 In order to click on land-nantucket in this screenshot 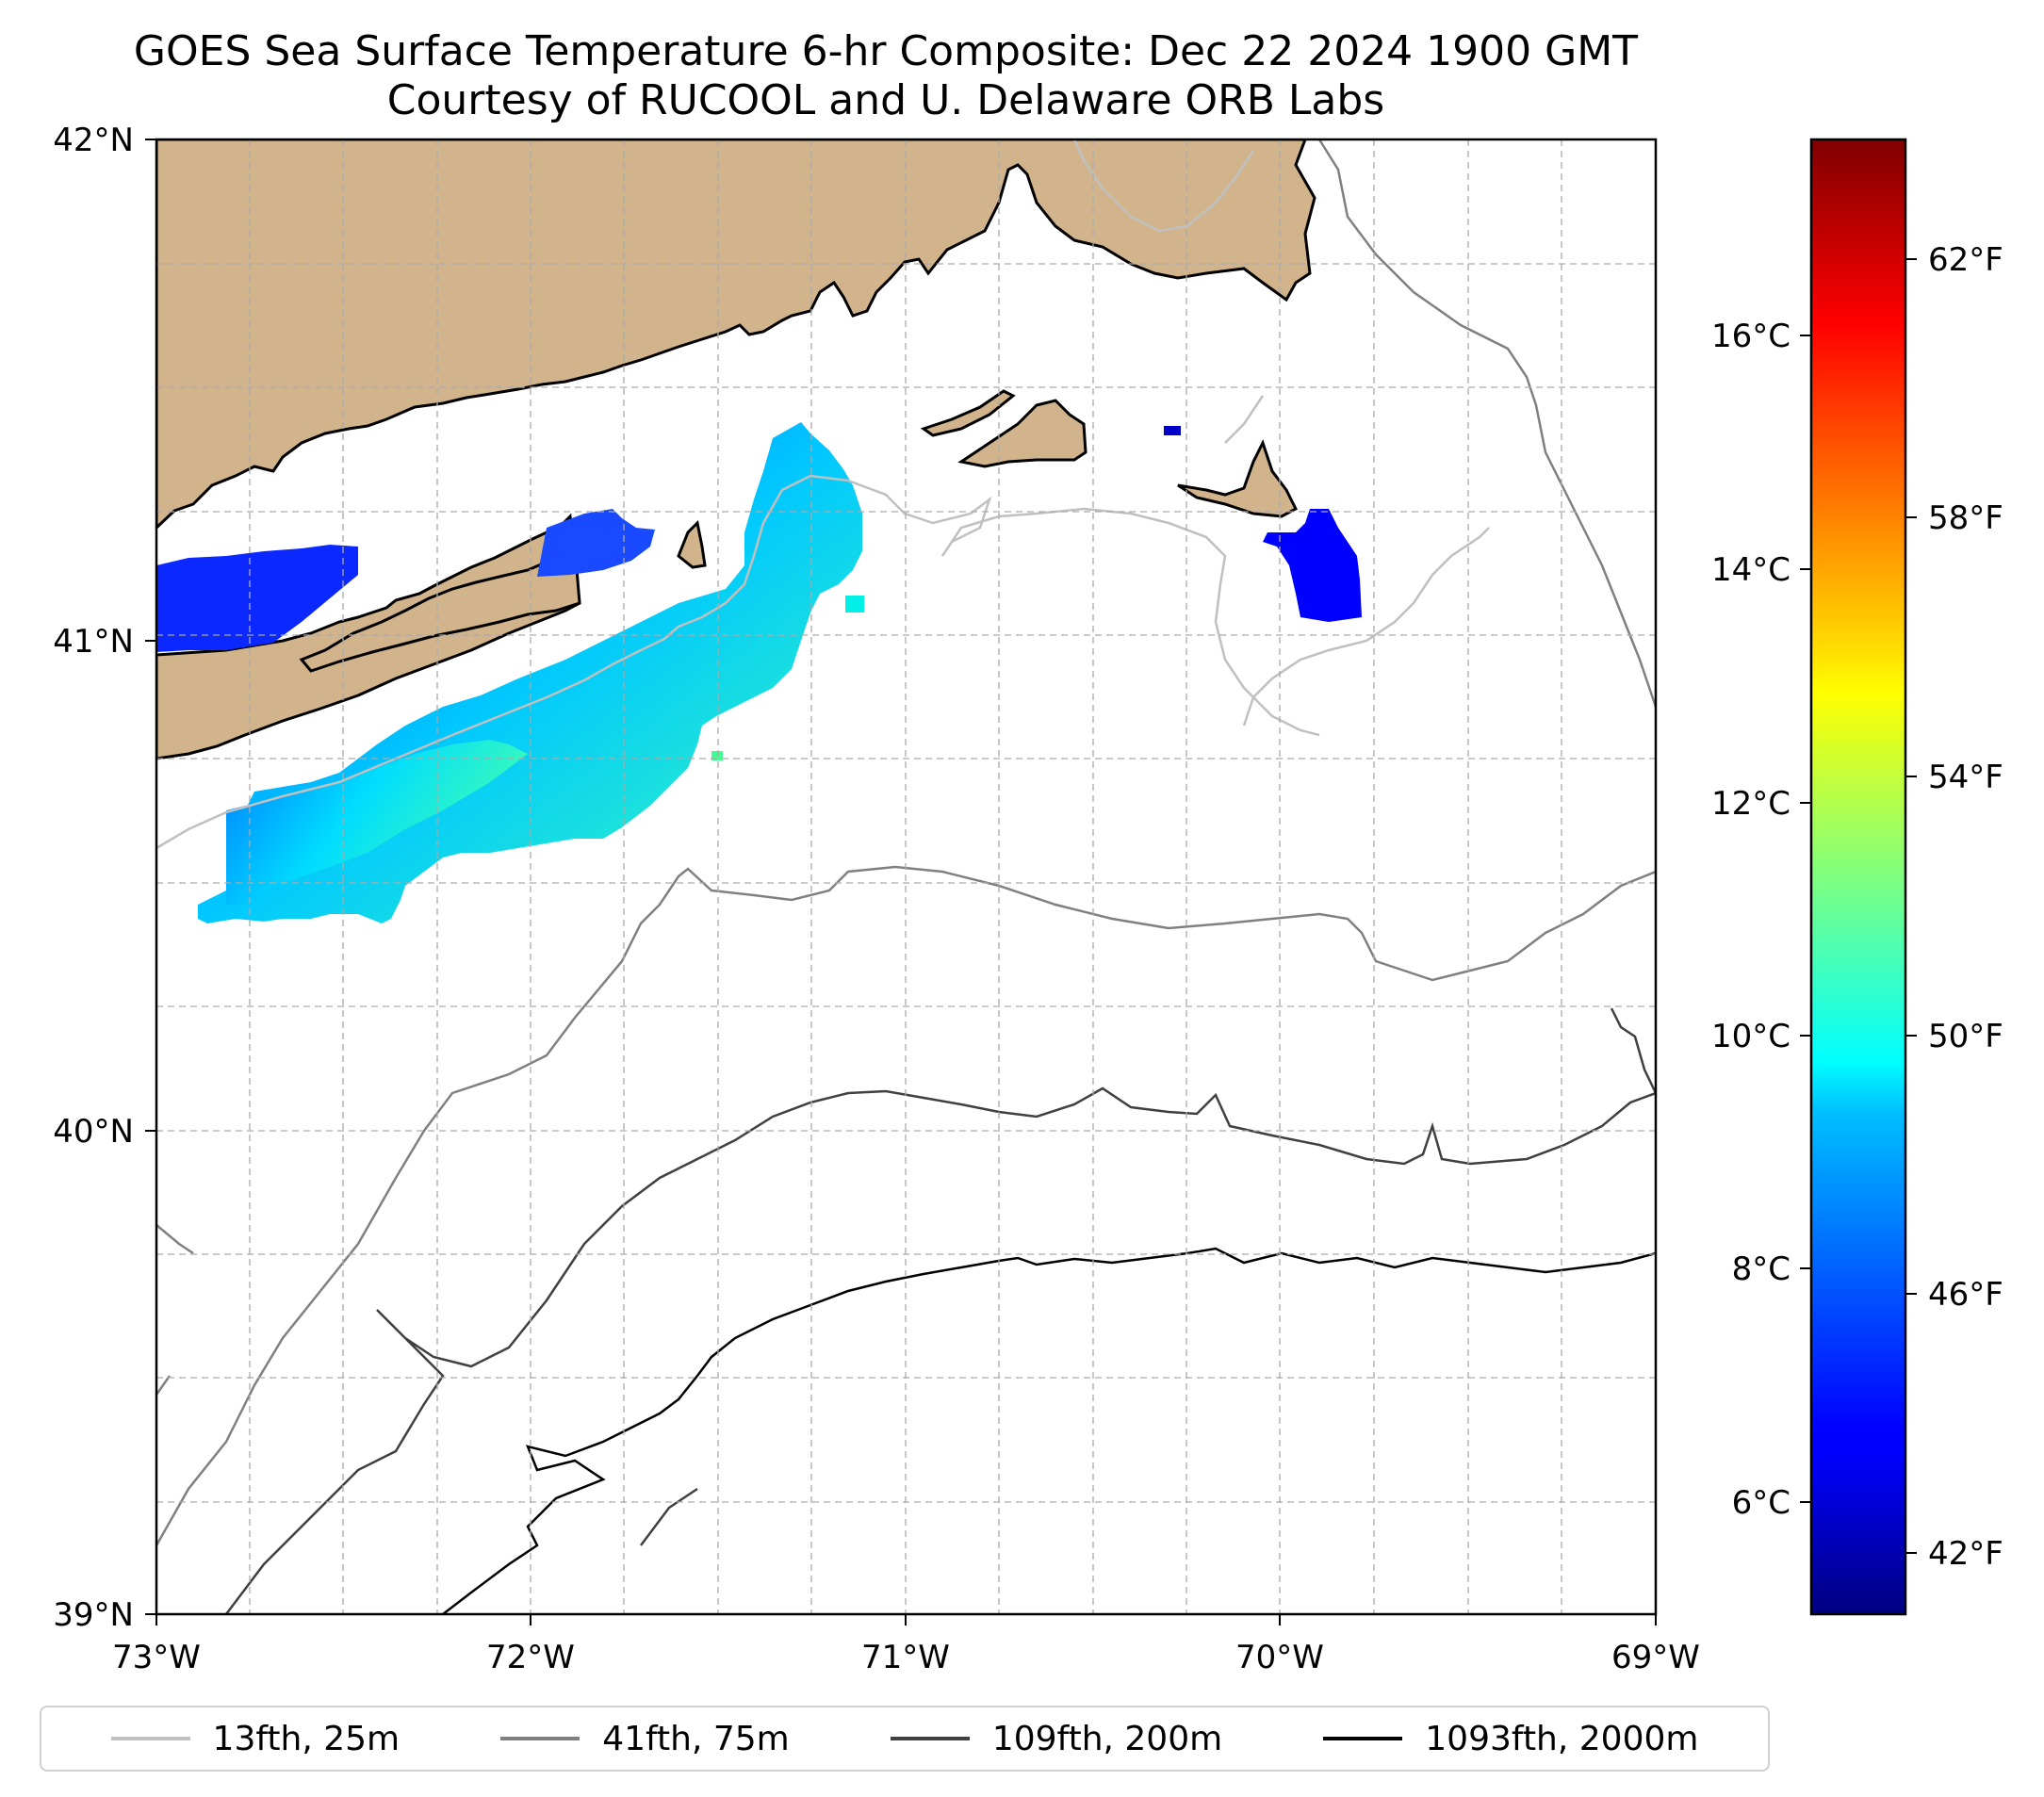, I will do `click(1237, 478)`.